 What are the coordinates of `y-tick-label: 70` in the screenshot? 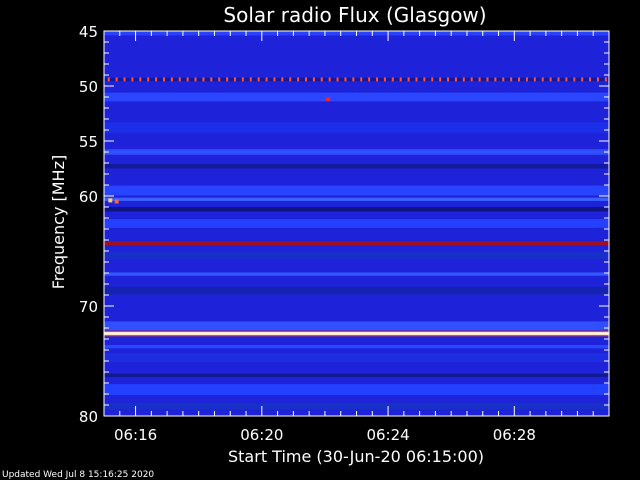 It's located at (88, 307).